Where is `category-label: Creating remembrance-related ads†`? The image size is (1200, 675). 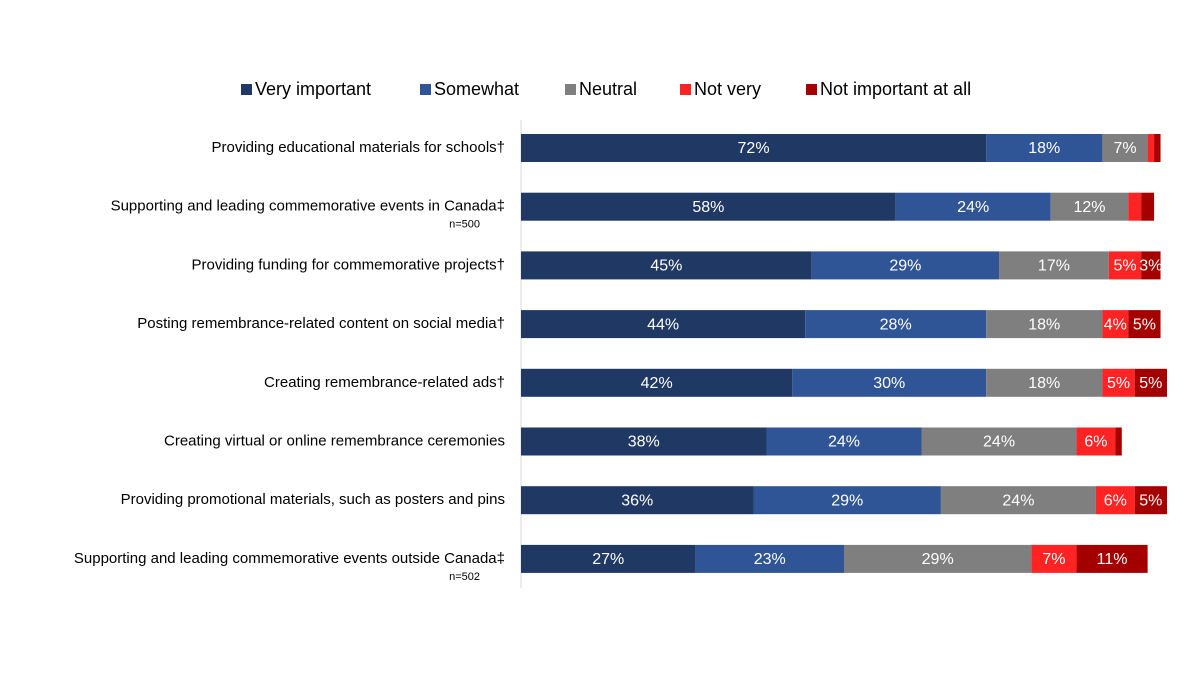 category-label: Creating remembrance-related ads† is located at coordinates (384, 382).